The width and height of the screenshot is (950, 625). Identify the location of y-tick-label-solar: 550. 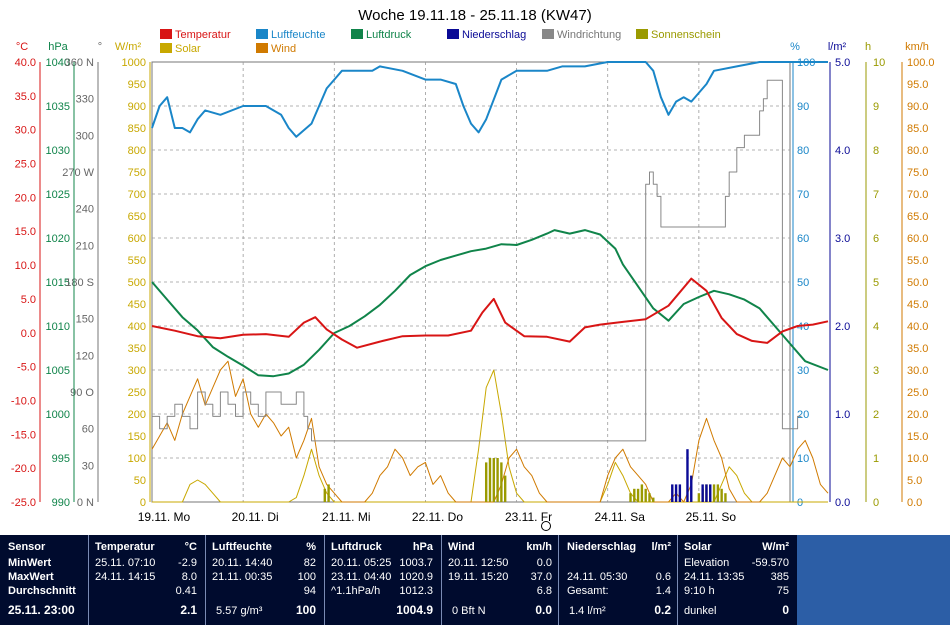
(137, 261).